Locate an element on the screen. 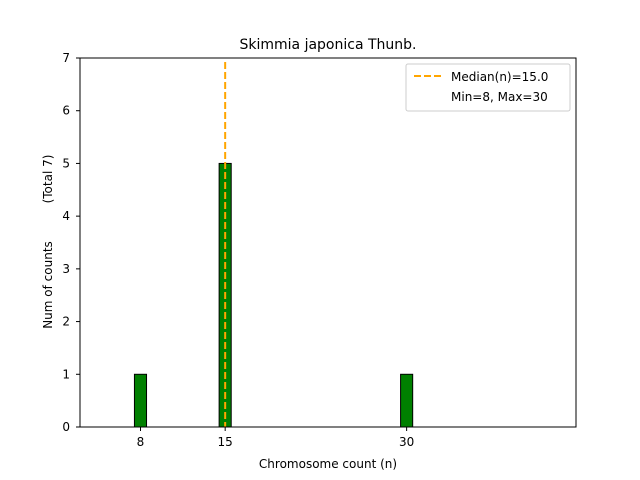  y-tick-label-1: 1 is located at coordinates (66, 374).